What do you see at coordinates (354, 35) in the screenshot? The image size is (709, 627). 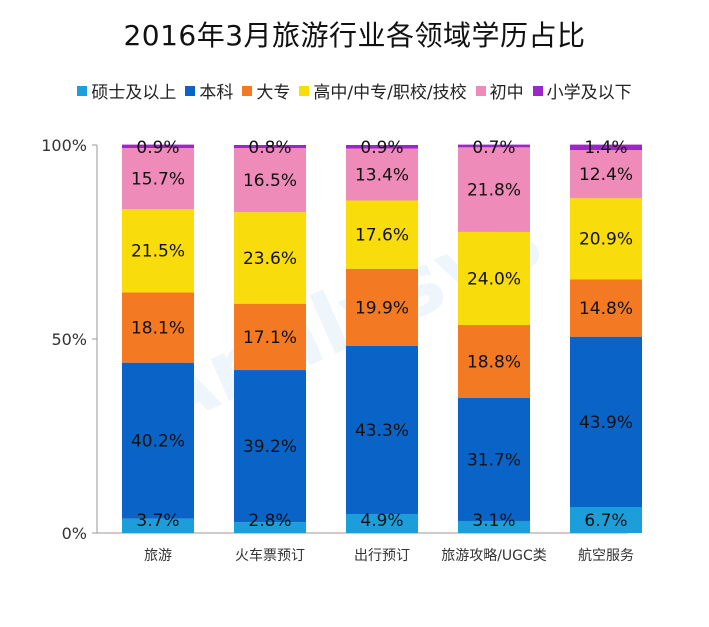 I see `chart-title: 2016年3月旅游行业各领域学历占比` at bounding box center [354, 35].